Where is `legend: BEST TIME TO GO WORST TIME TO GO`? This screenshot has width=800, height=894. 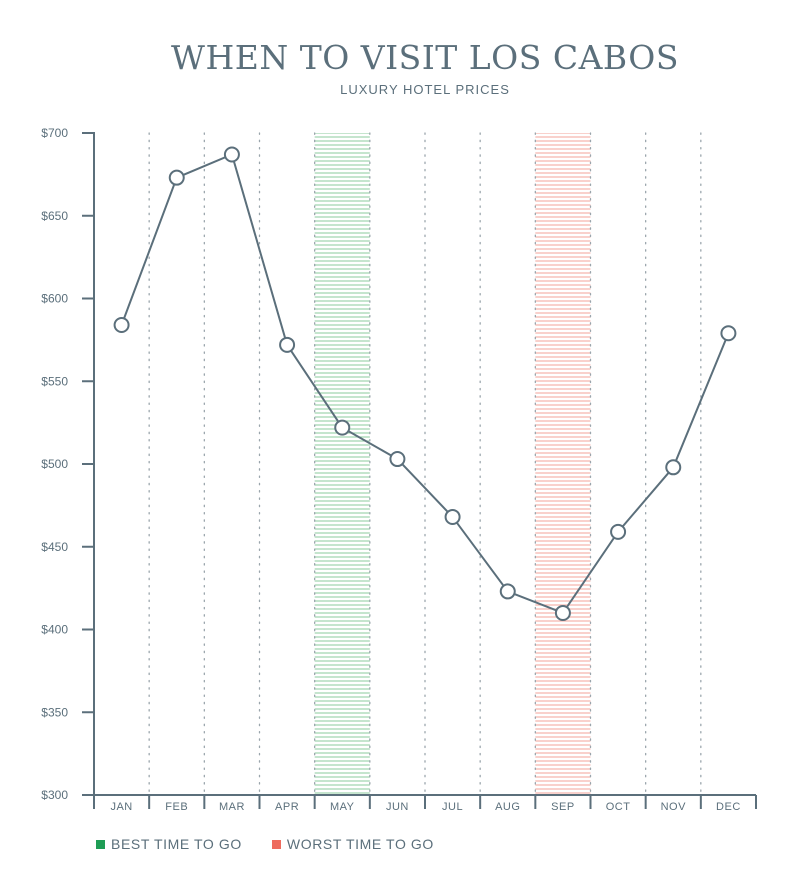
legend: BEST TIME TO GO WORST TIME TO GO is located at coordinates (265, 844).